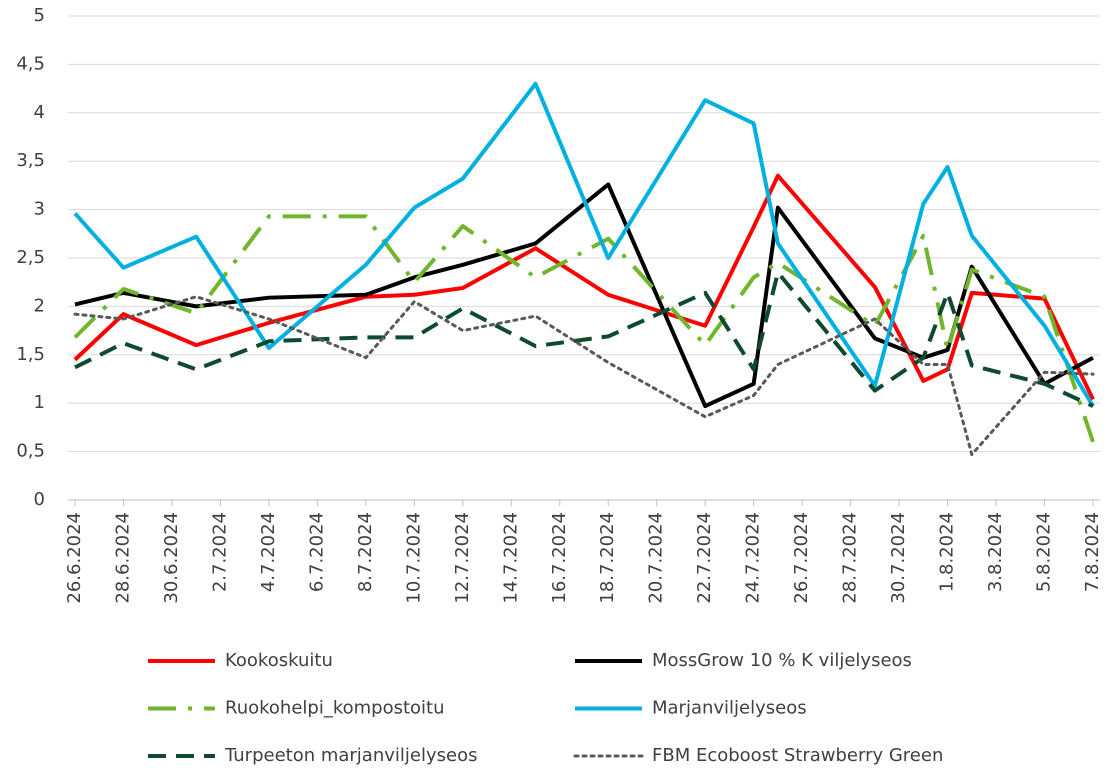  Describe the element at coordinates (898, 558) in the screenshot. I see `x-tick-label: 30.7.2024` at that location.